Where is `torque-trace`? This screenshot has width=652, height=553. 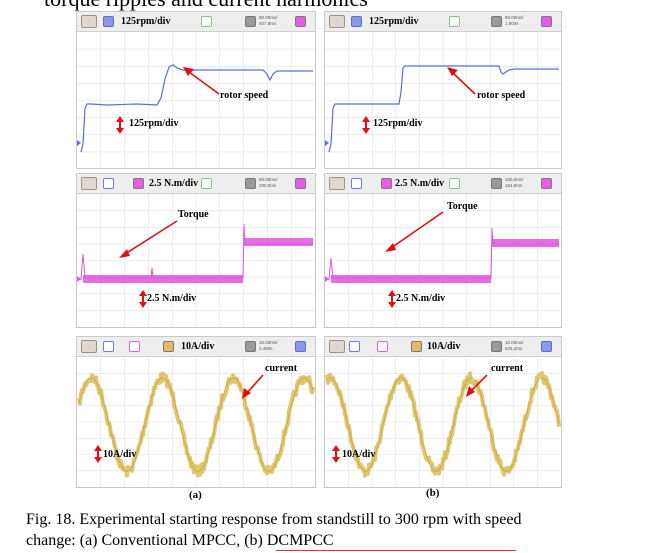
torque-trace is located at coordinates (196, 252).